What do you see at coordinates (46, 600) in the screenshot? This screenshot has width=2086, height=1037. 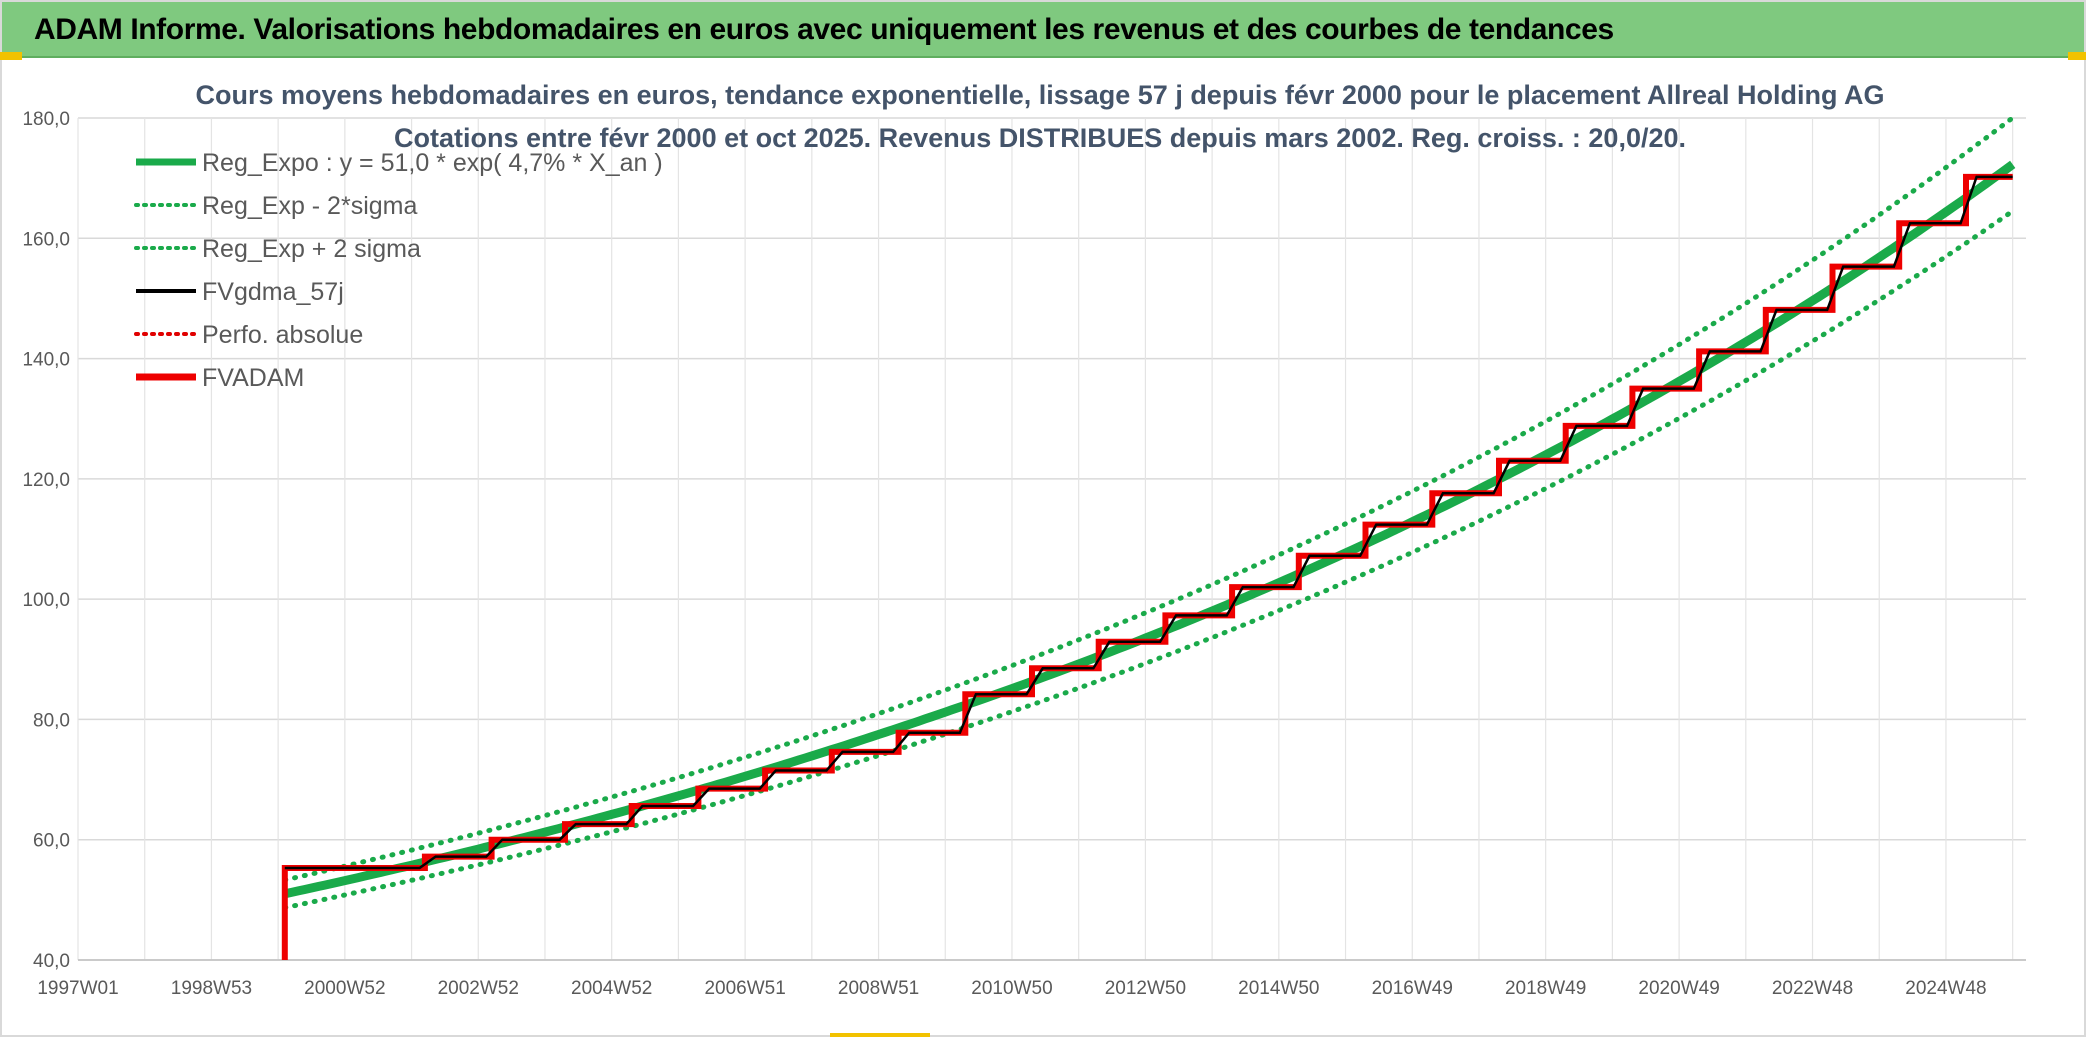 I see `y-tick-label: 100,0` at bounding box center [46, 600].